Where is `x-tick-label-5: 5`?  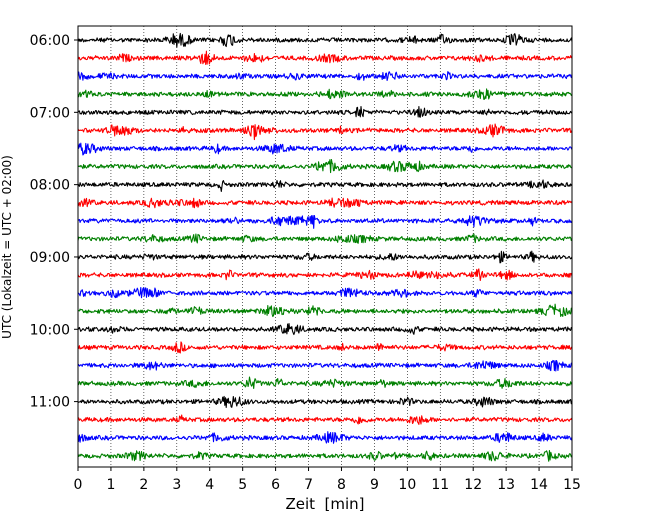
x-tick-label-5: 5 is located at coordinates (242, 485).